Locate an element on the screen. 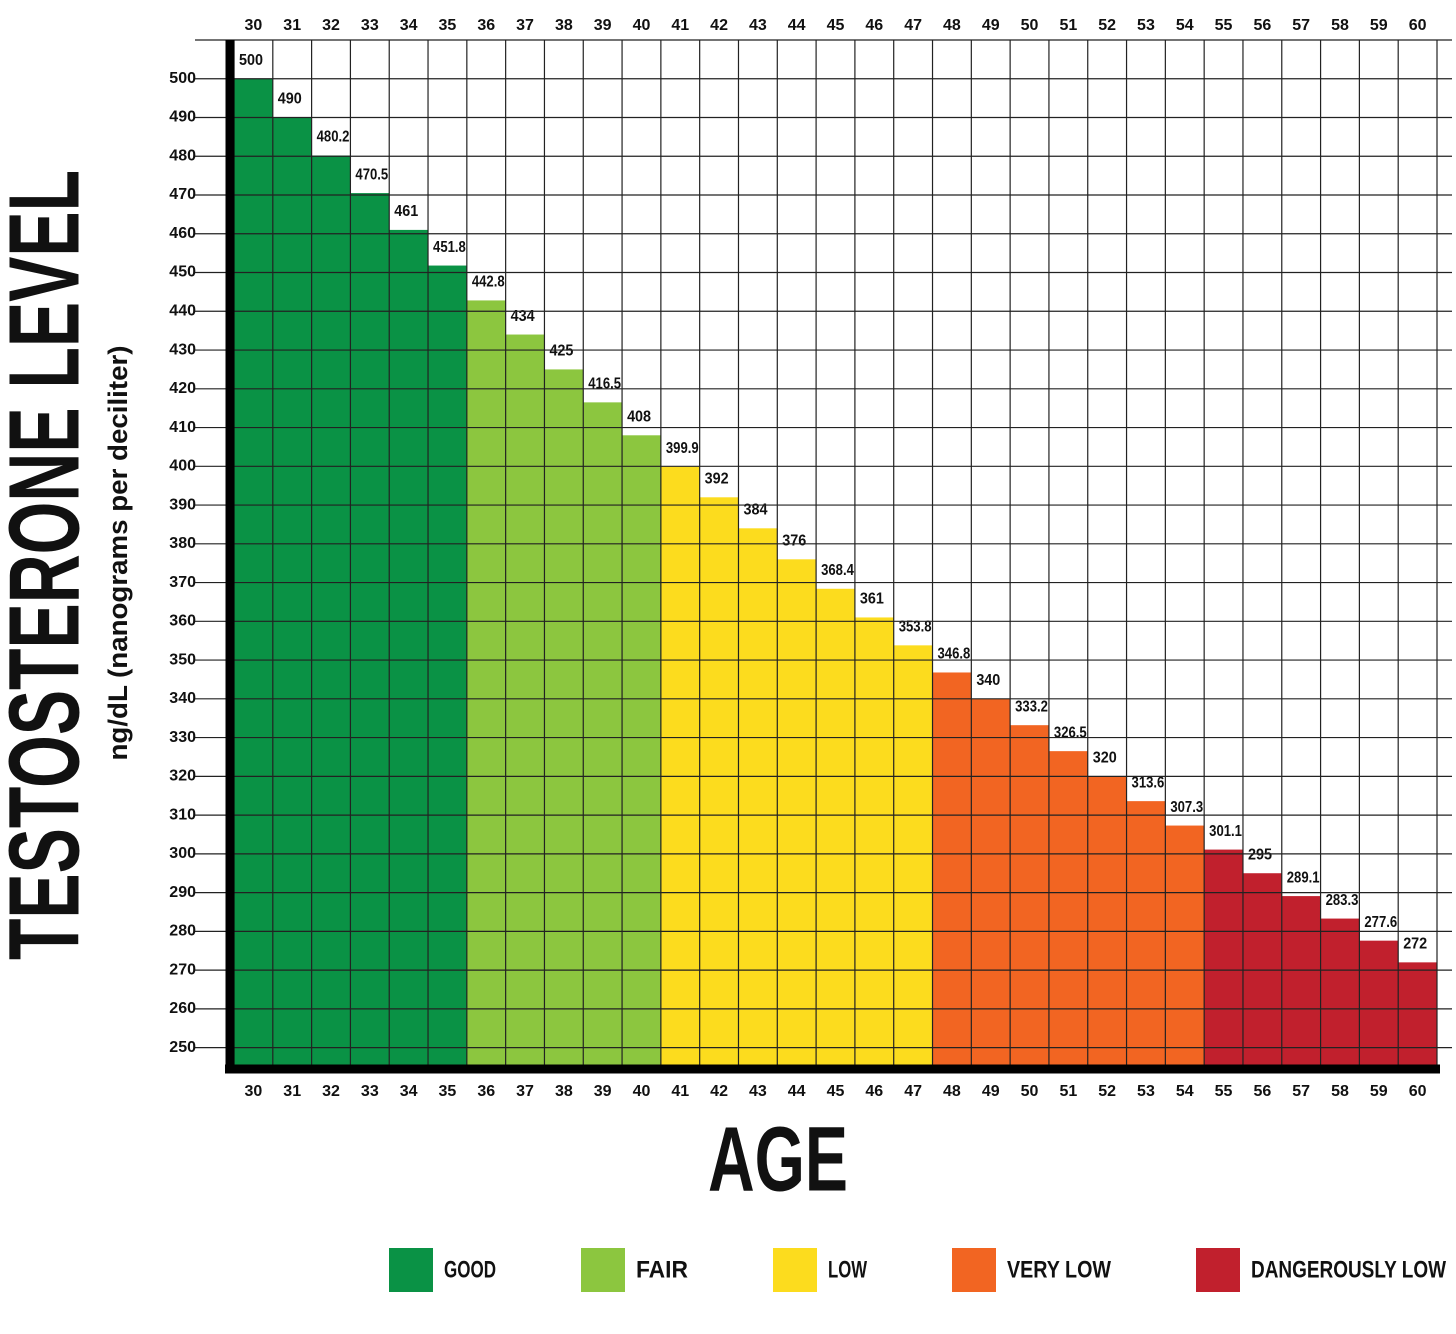 This screenshot has height=1334, width=1456. y-tick-label: 280 is located at coordinates (182, 931).